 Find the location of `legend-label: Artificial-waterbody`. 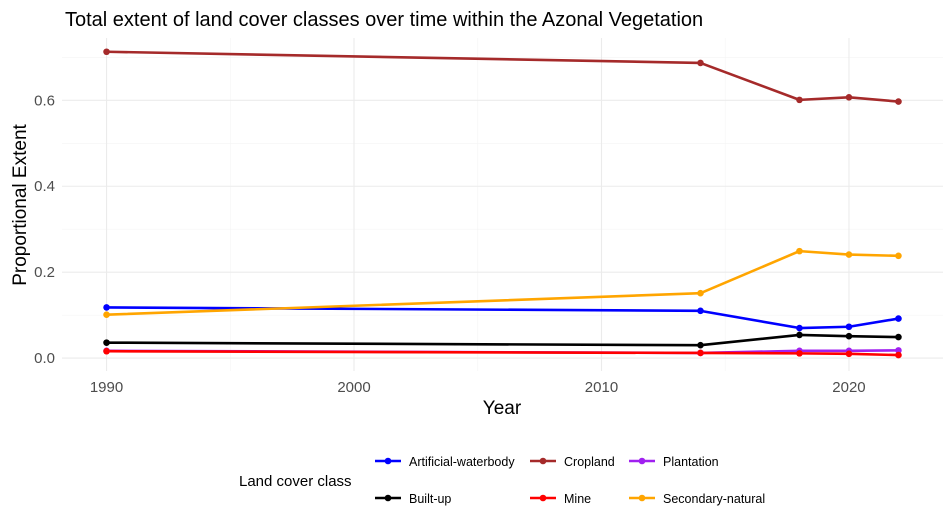

legend-label: Artificial-waterbody is located at coordinates (462, 462).